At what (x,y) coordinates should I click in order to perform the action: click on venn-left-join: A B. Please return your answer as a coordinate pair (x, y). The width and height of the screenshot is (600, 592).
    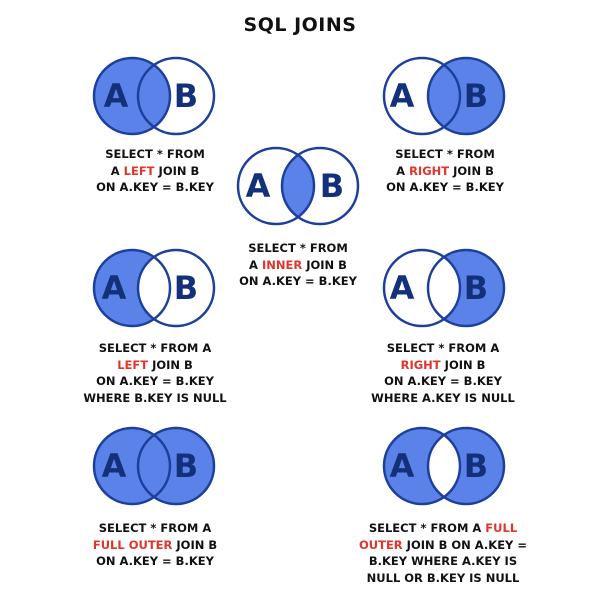
    Looking at the image, I should click on (154, 96).